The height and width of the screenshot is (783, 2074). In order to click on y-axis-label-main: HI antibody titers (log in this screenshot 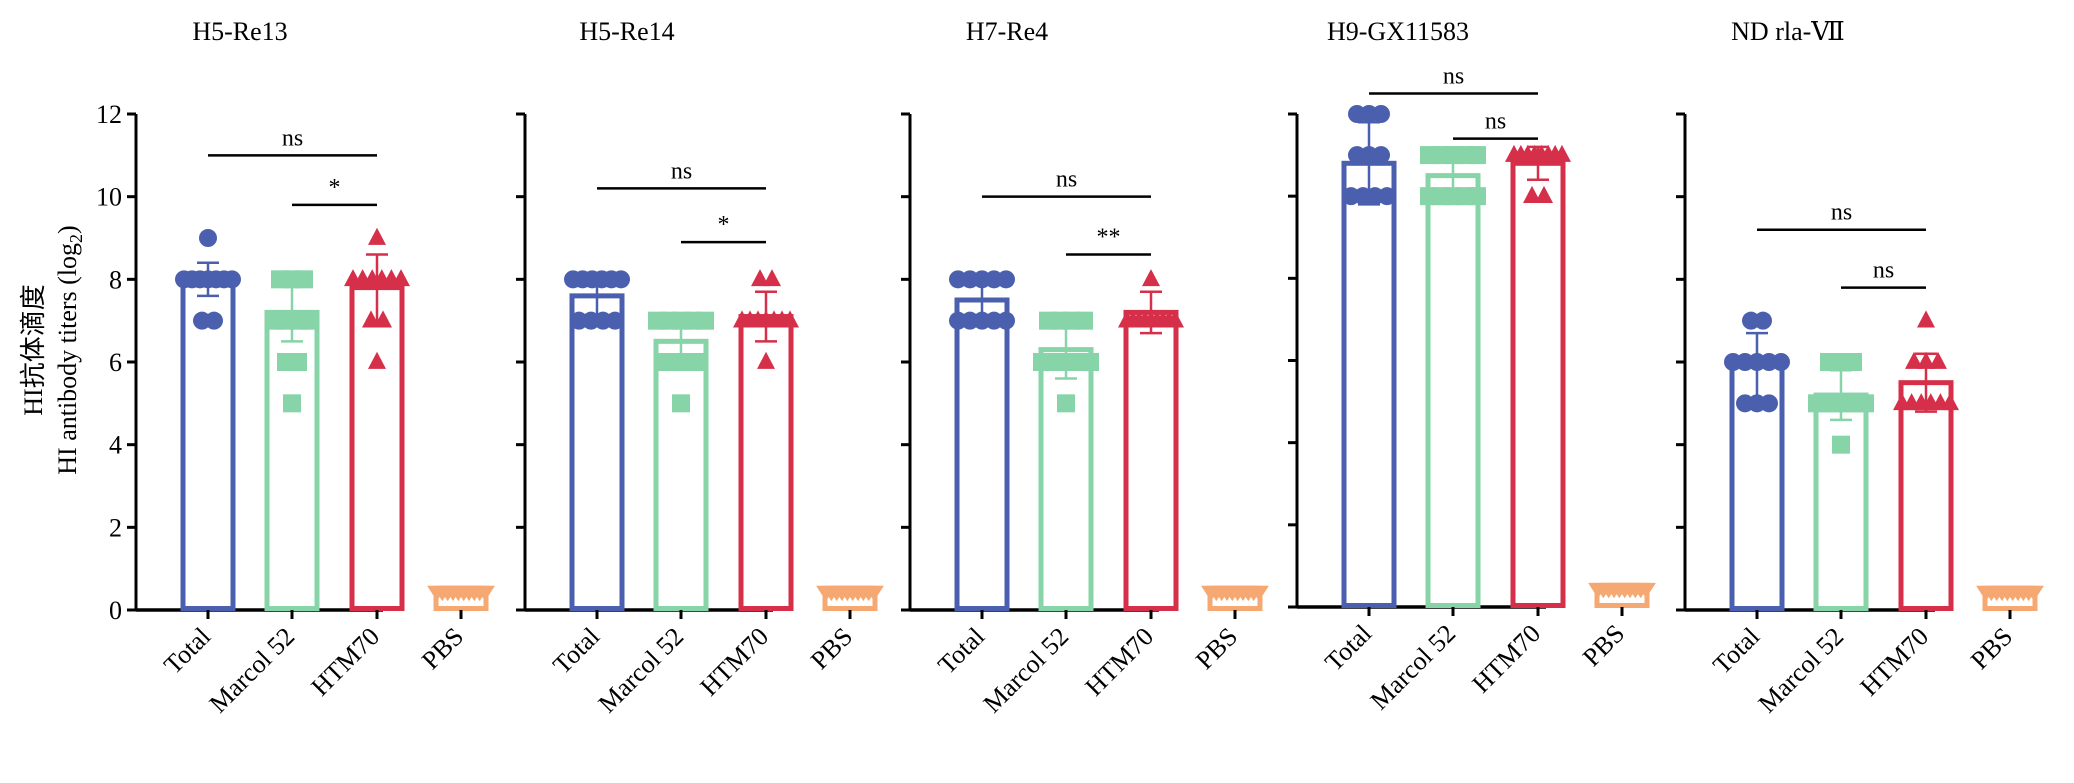, I will do `click(67, 359)`.